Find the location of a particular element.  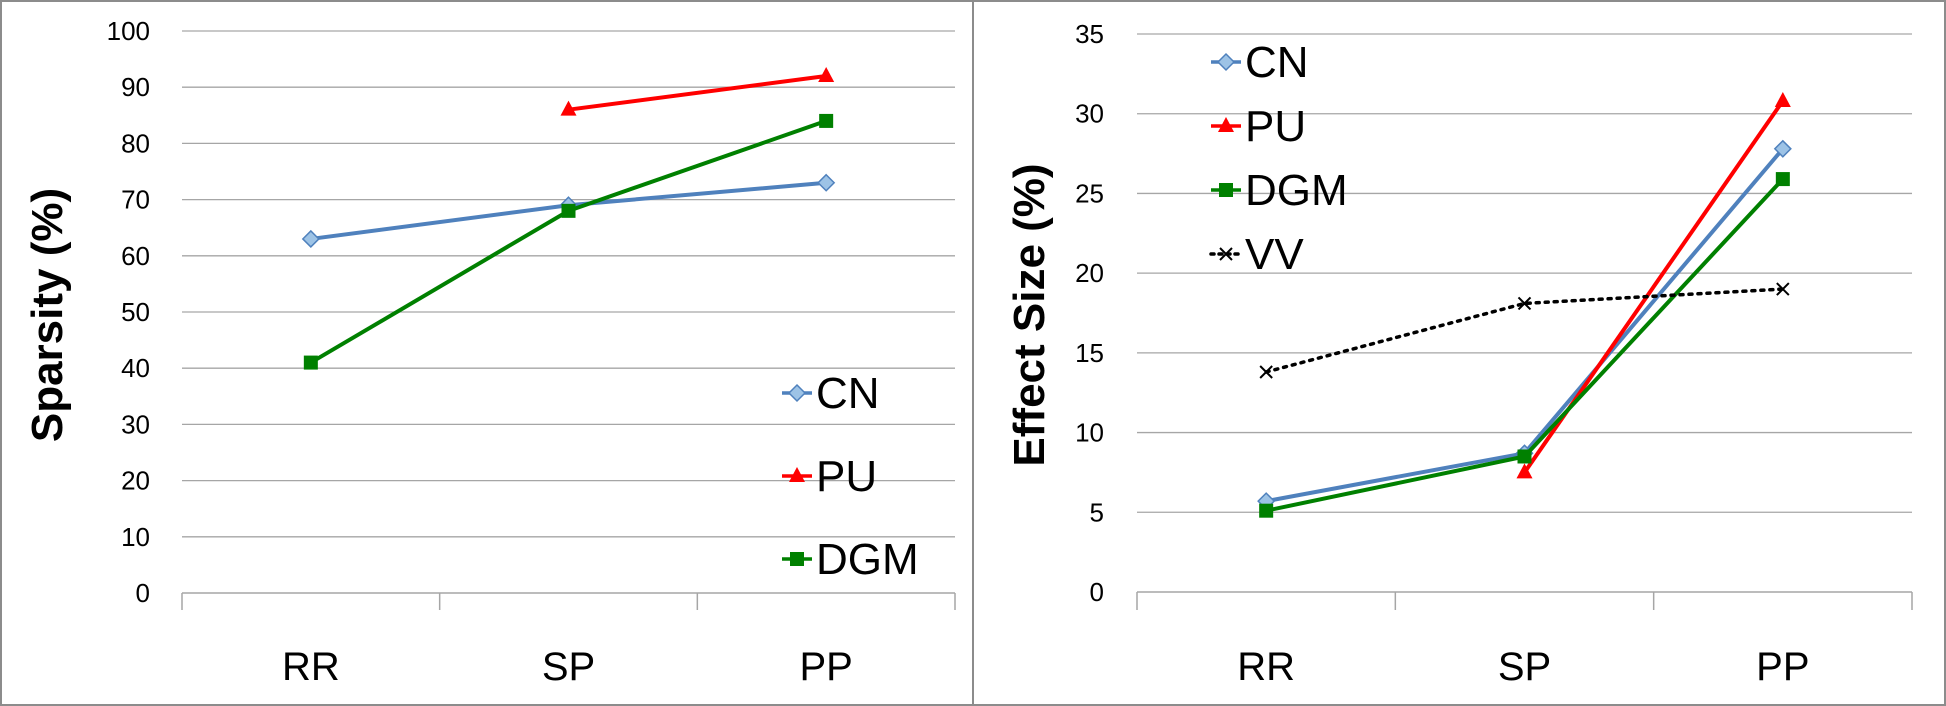

legend: CN PU DGM is located at coordinates (850, 476).